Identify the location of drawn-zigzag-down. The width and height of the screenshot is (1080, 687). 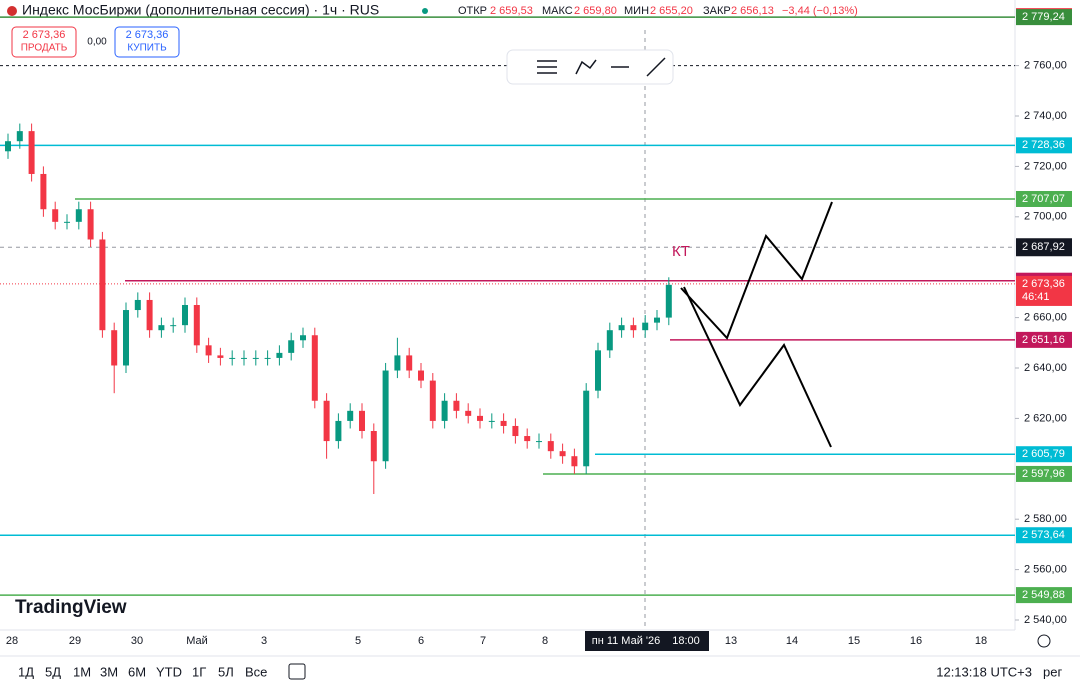
(757, 367).